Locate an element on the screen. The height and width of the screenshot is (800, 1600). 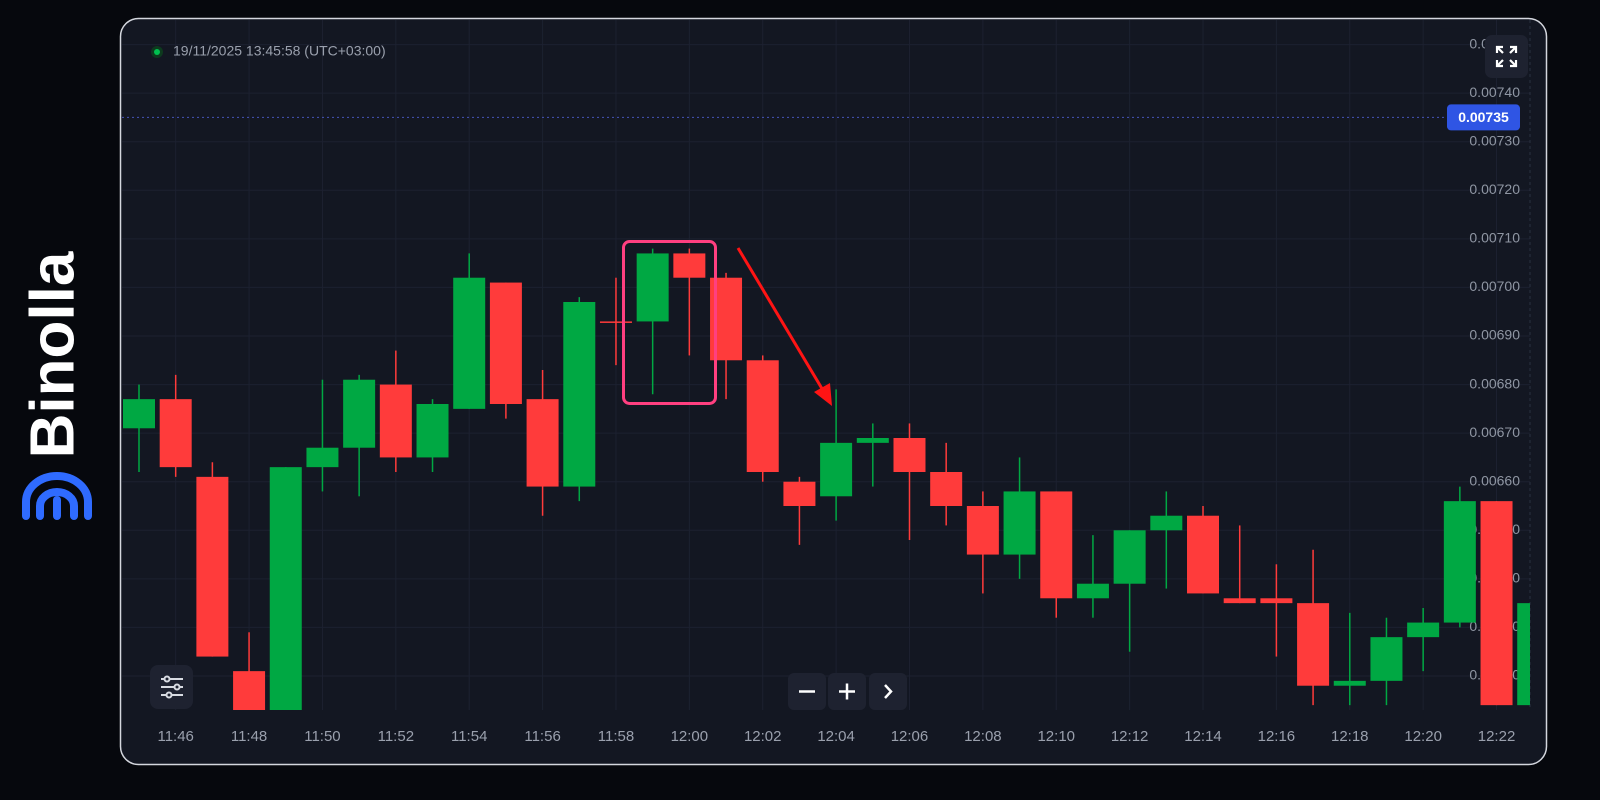
settings-button is located at coordinates (171, 687).